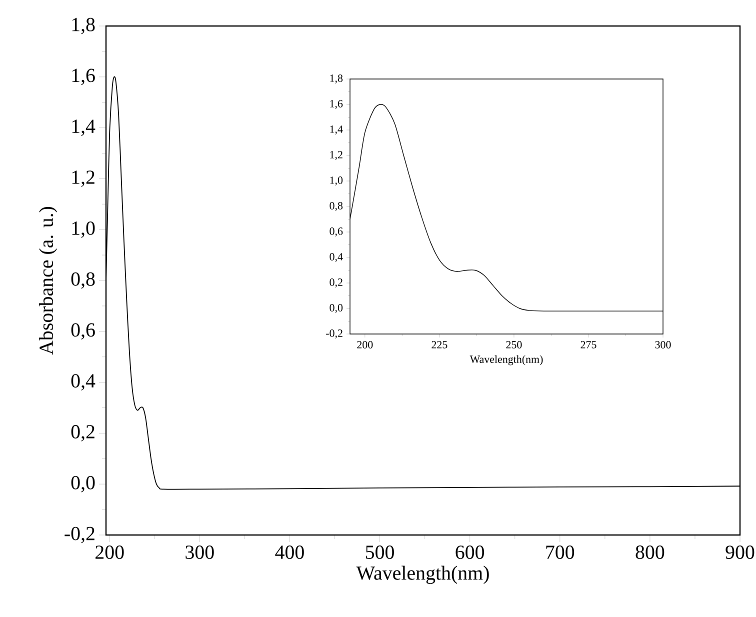 The width and height of the screenshot is (756, 617). Describe the element at coordinates (470, 552) in the screenshot. I see `x-tick-label: 600` at that location.